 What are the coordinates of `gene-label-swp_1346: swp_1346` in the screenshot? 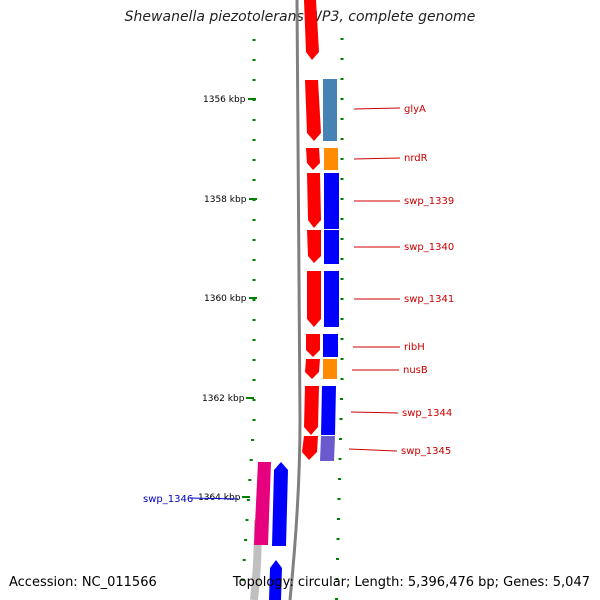 It's located at (168, 499).